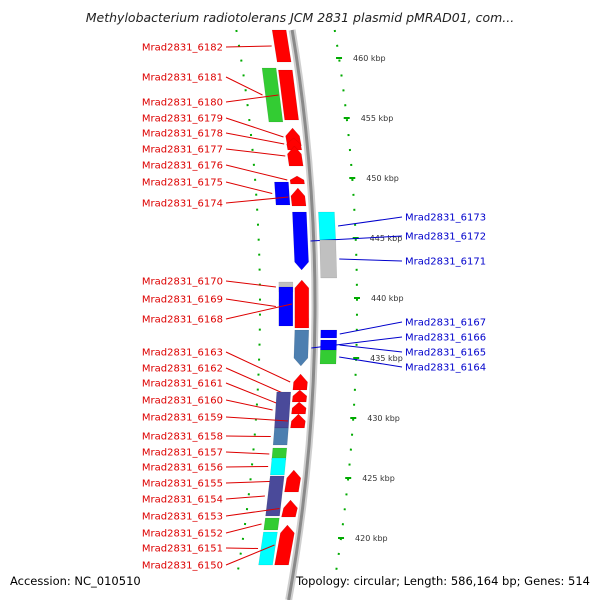 The width and height of the screenshot is (600, 600). I want to click on gene-label-Mrad2831_6177: Mrad2831_6177, so click(182, 150).